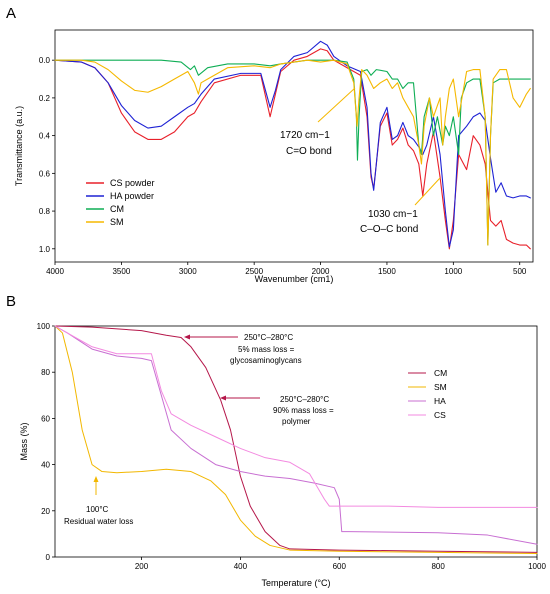  I want to click on legend-label-cm-b: CM, so click(440, 373).